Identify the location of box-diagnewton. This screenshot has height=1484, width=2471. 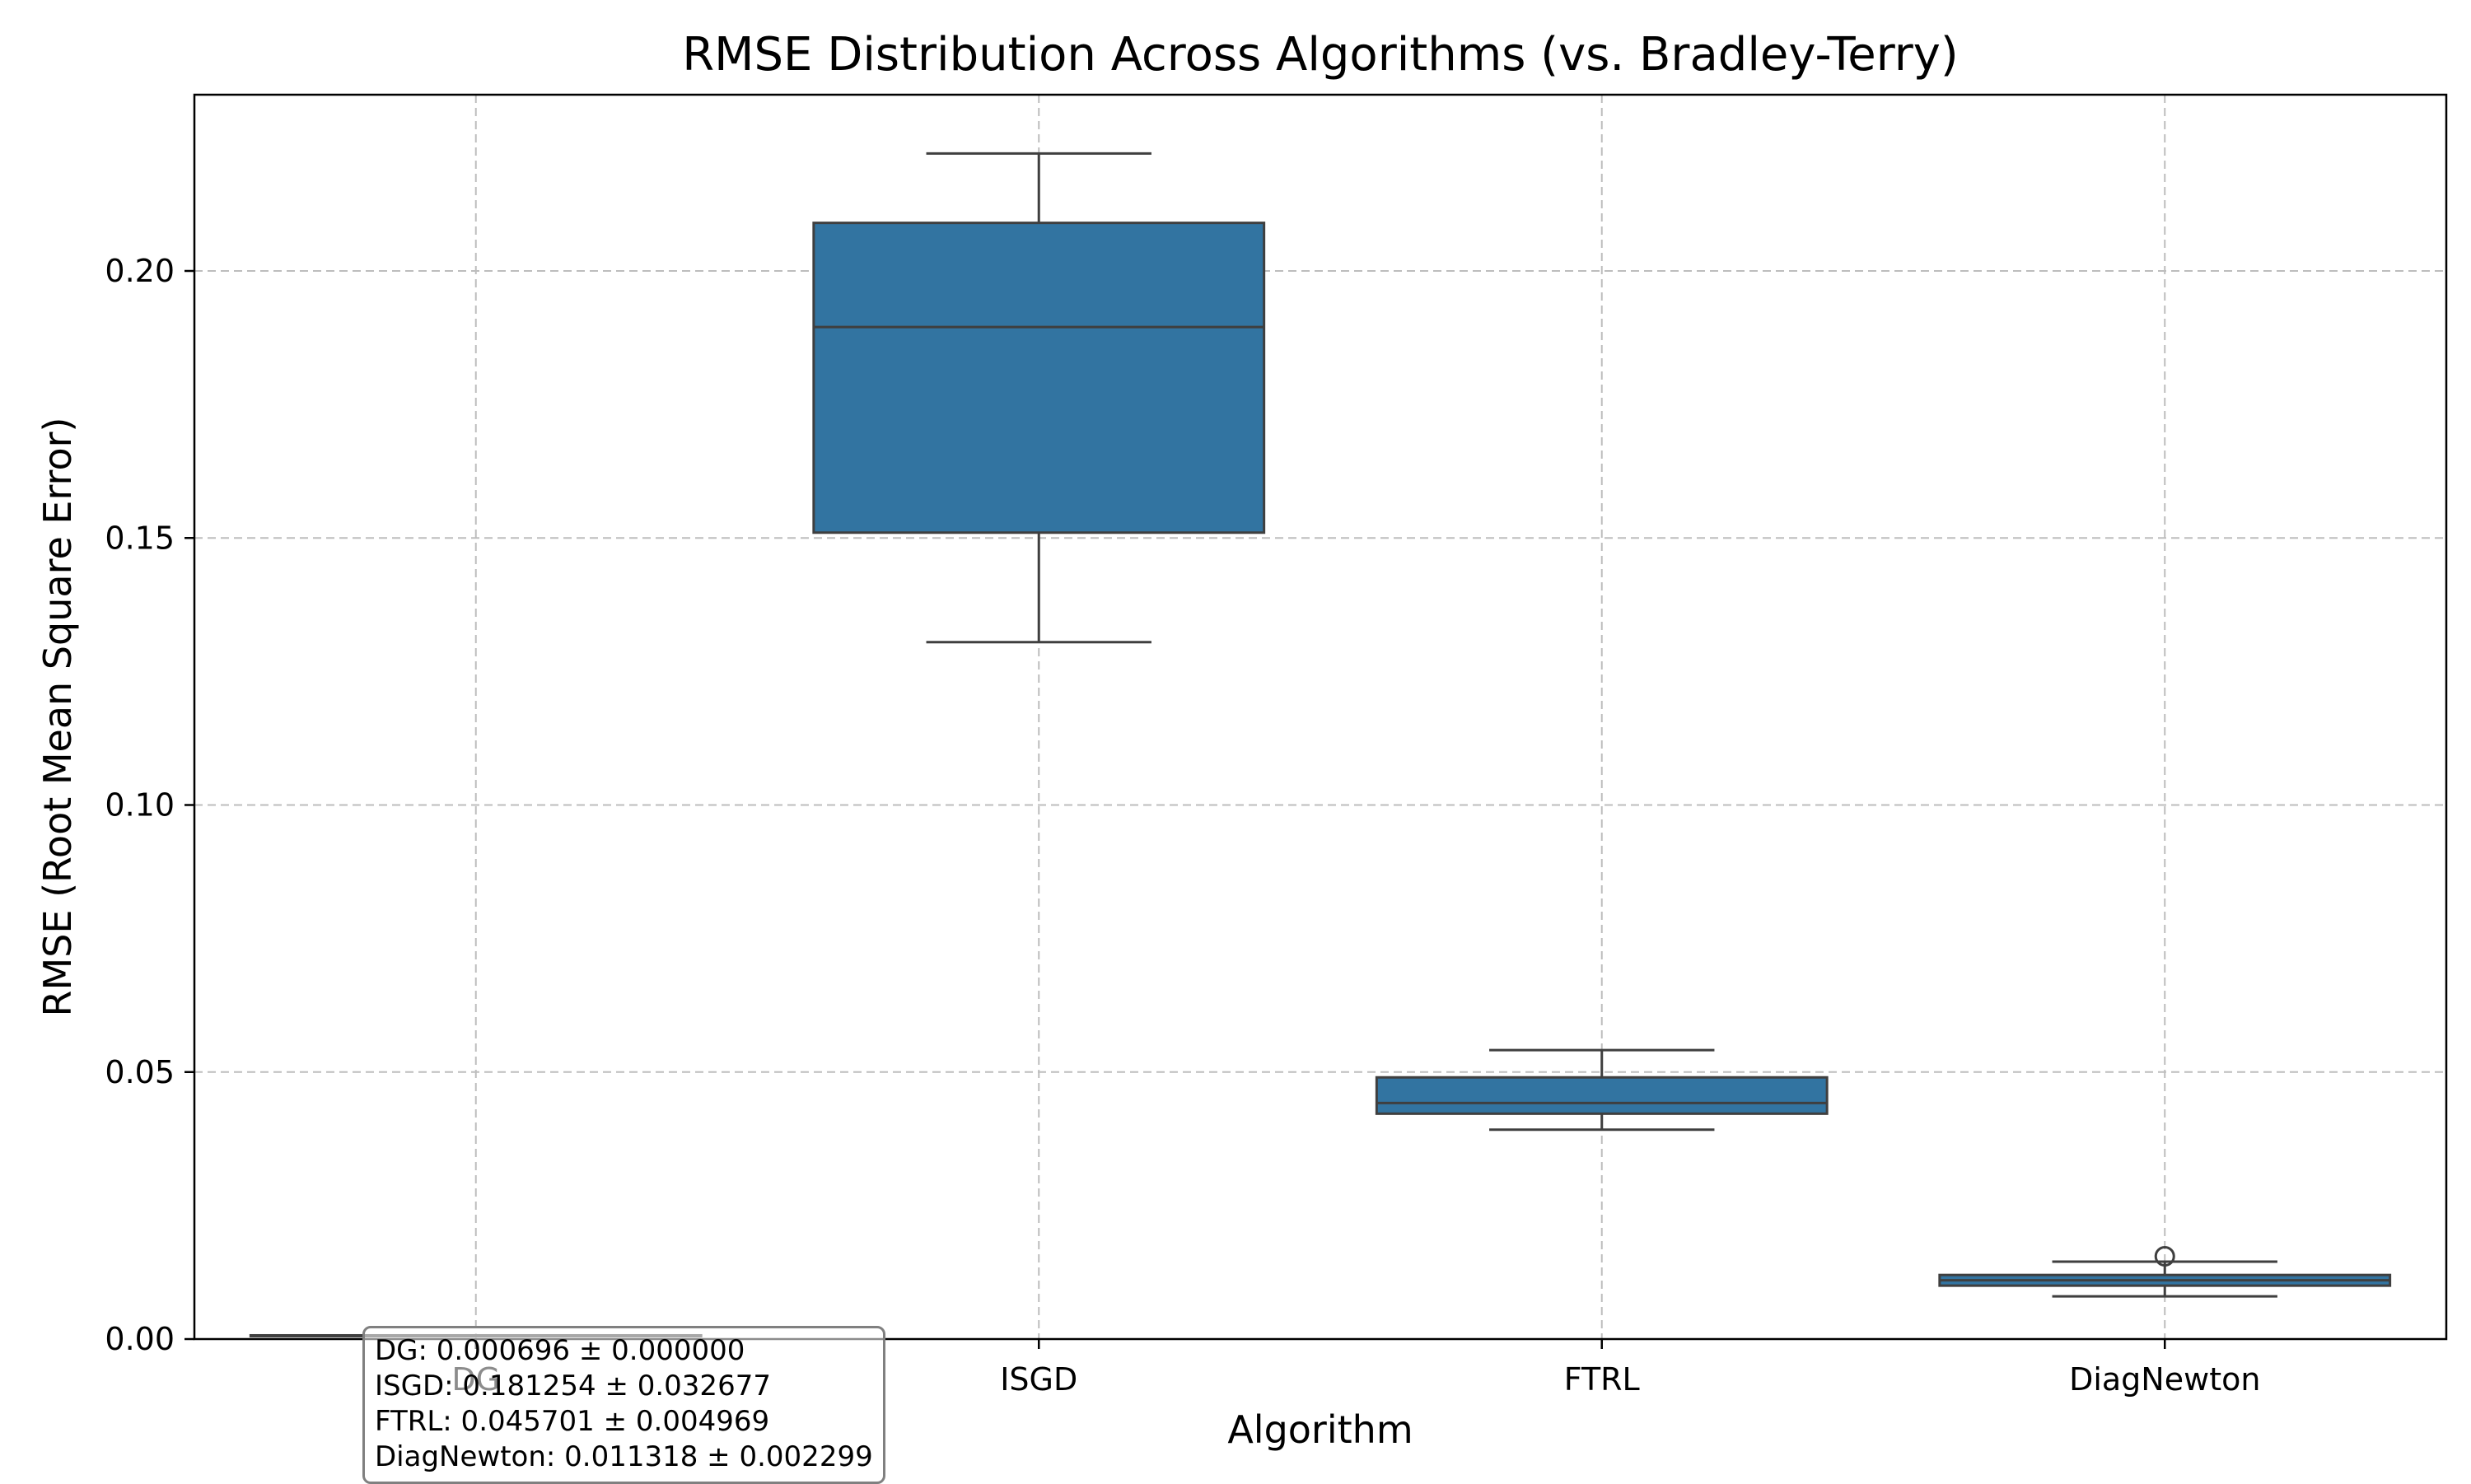
(2165, 1271).